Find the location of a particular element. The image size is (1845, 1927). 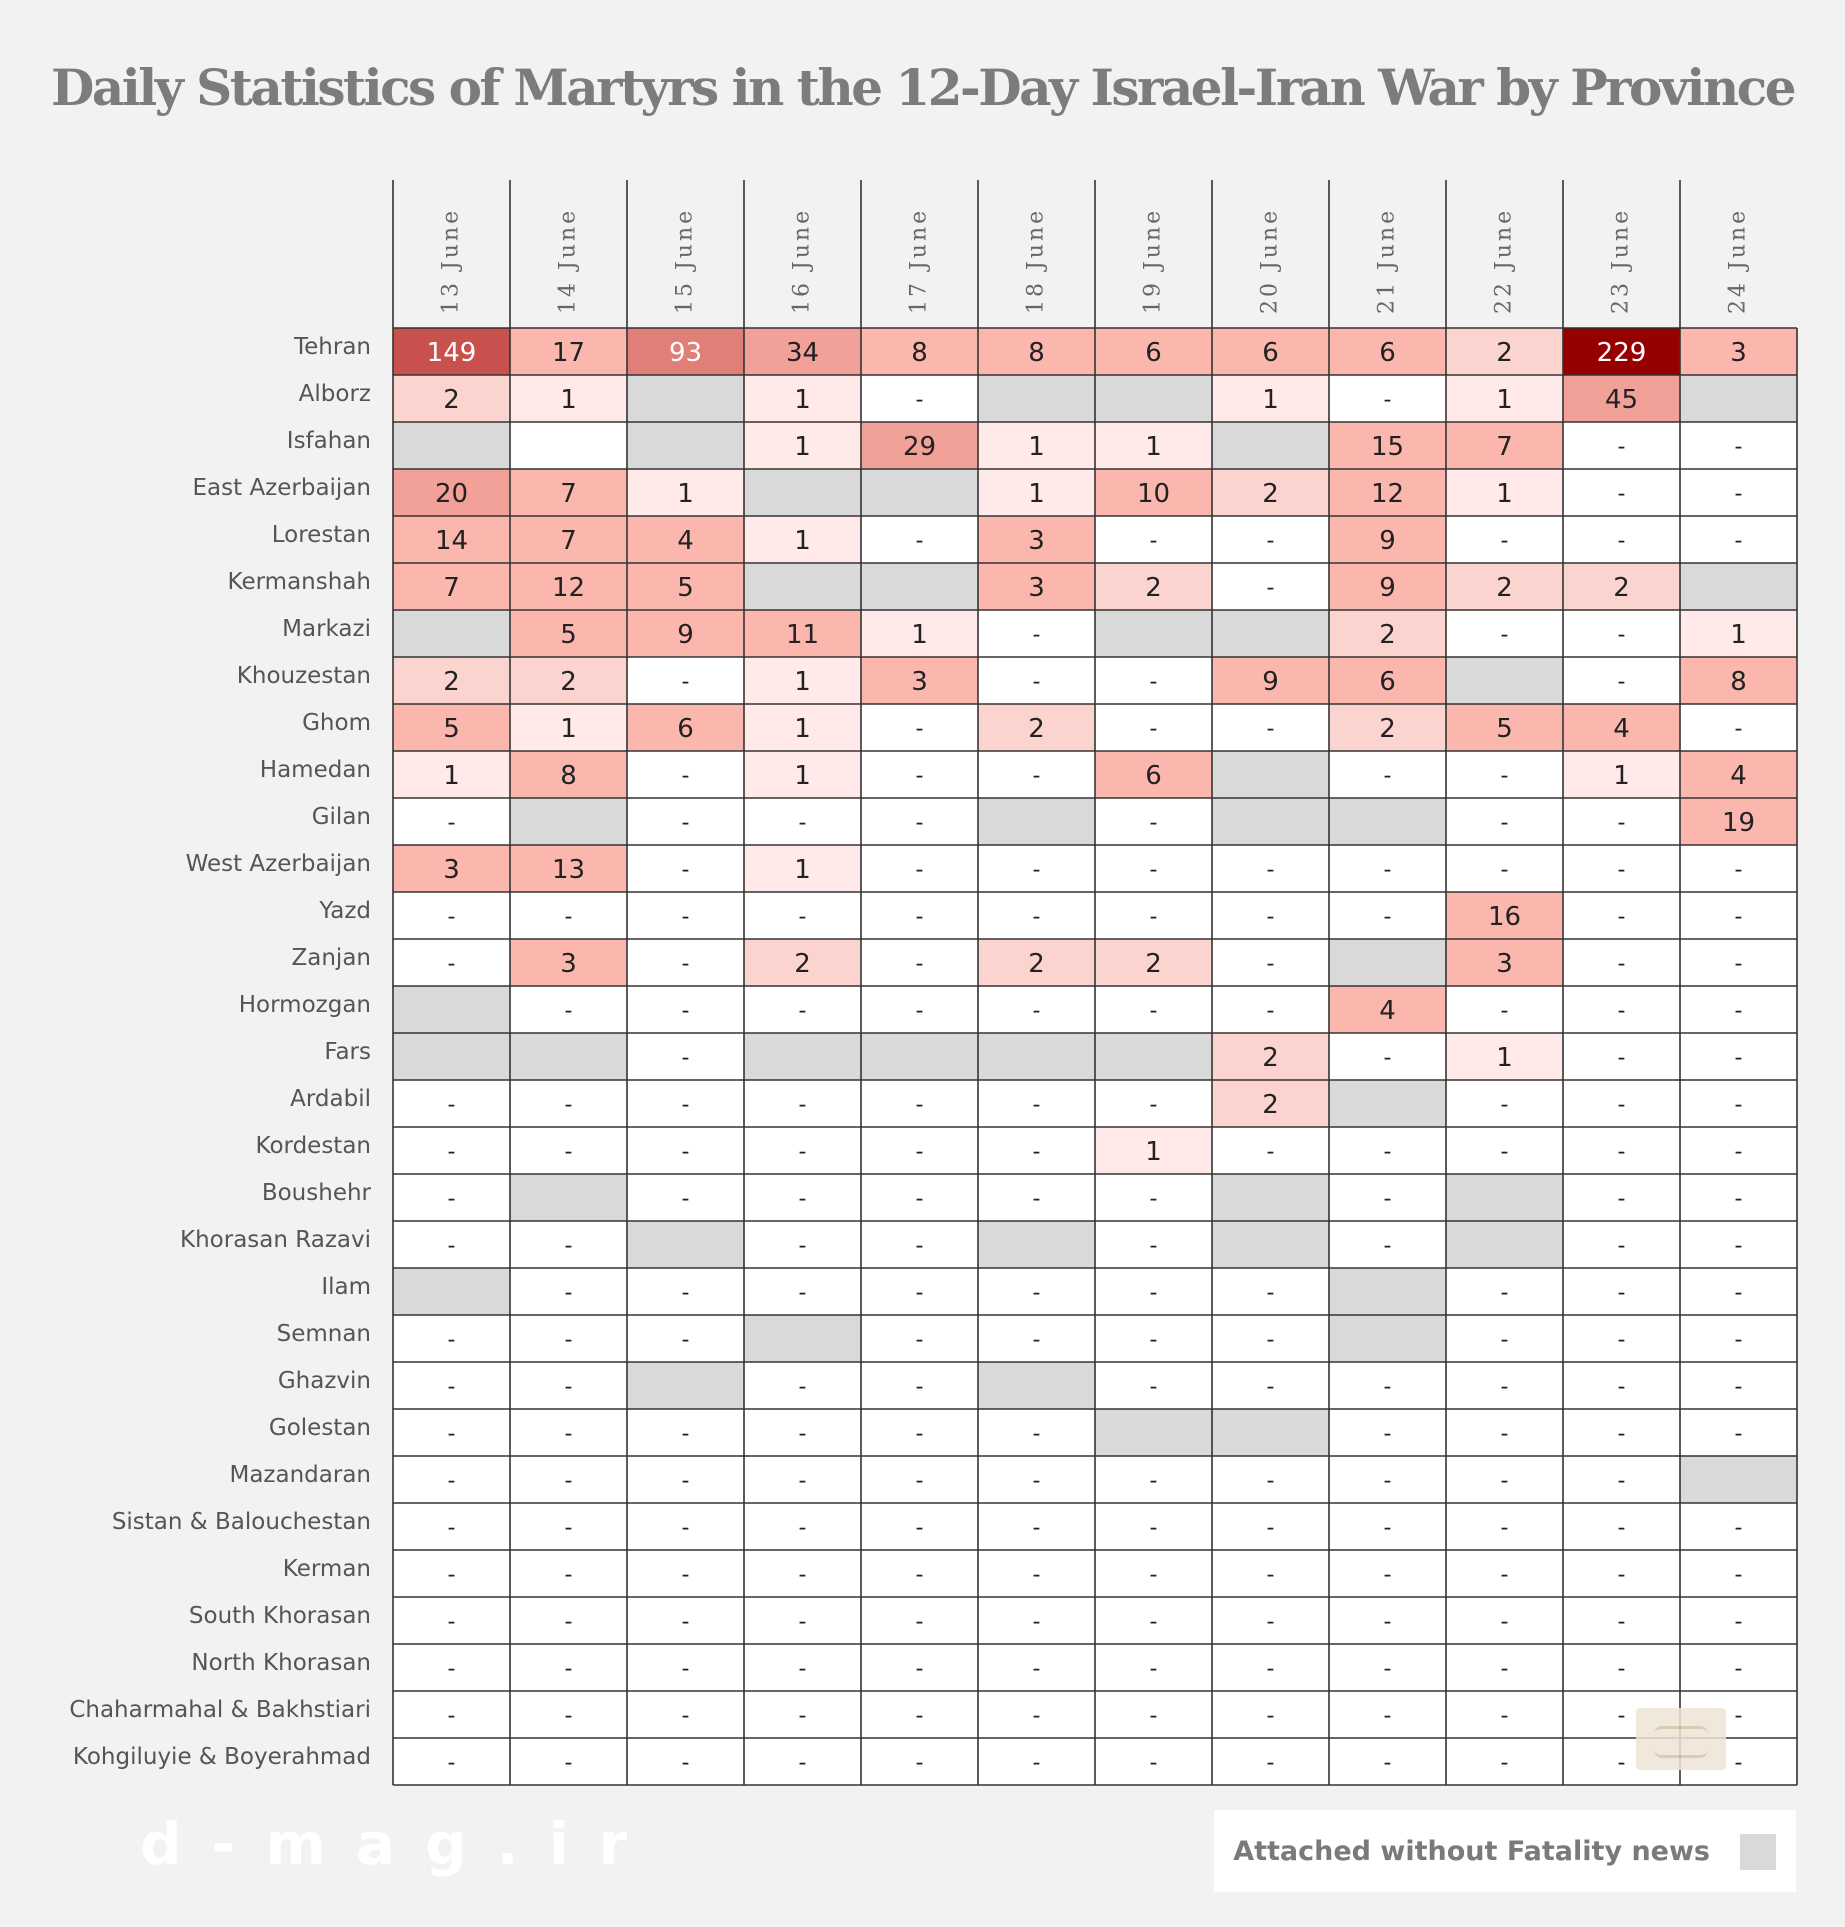

row-label: Ghazvin is located at coordinates (324, 1381).